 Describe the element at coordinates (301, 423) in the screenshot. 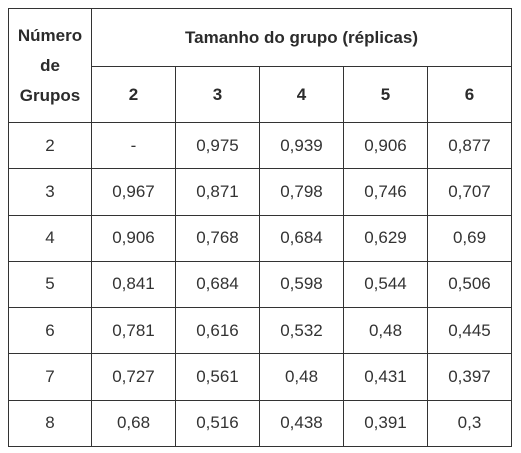

I see `table-cell: 0,438` at that location.